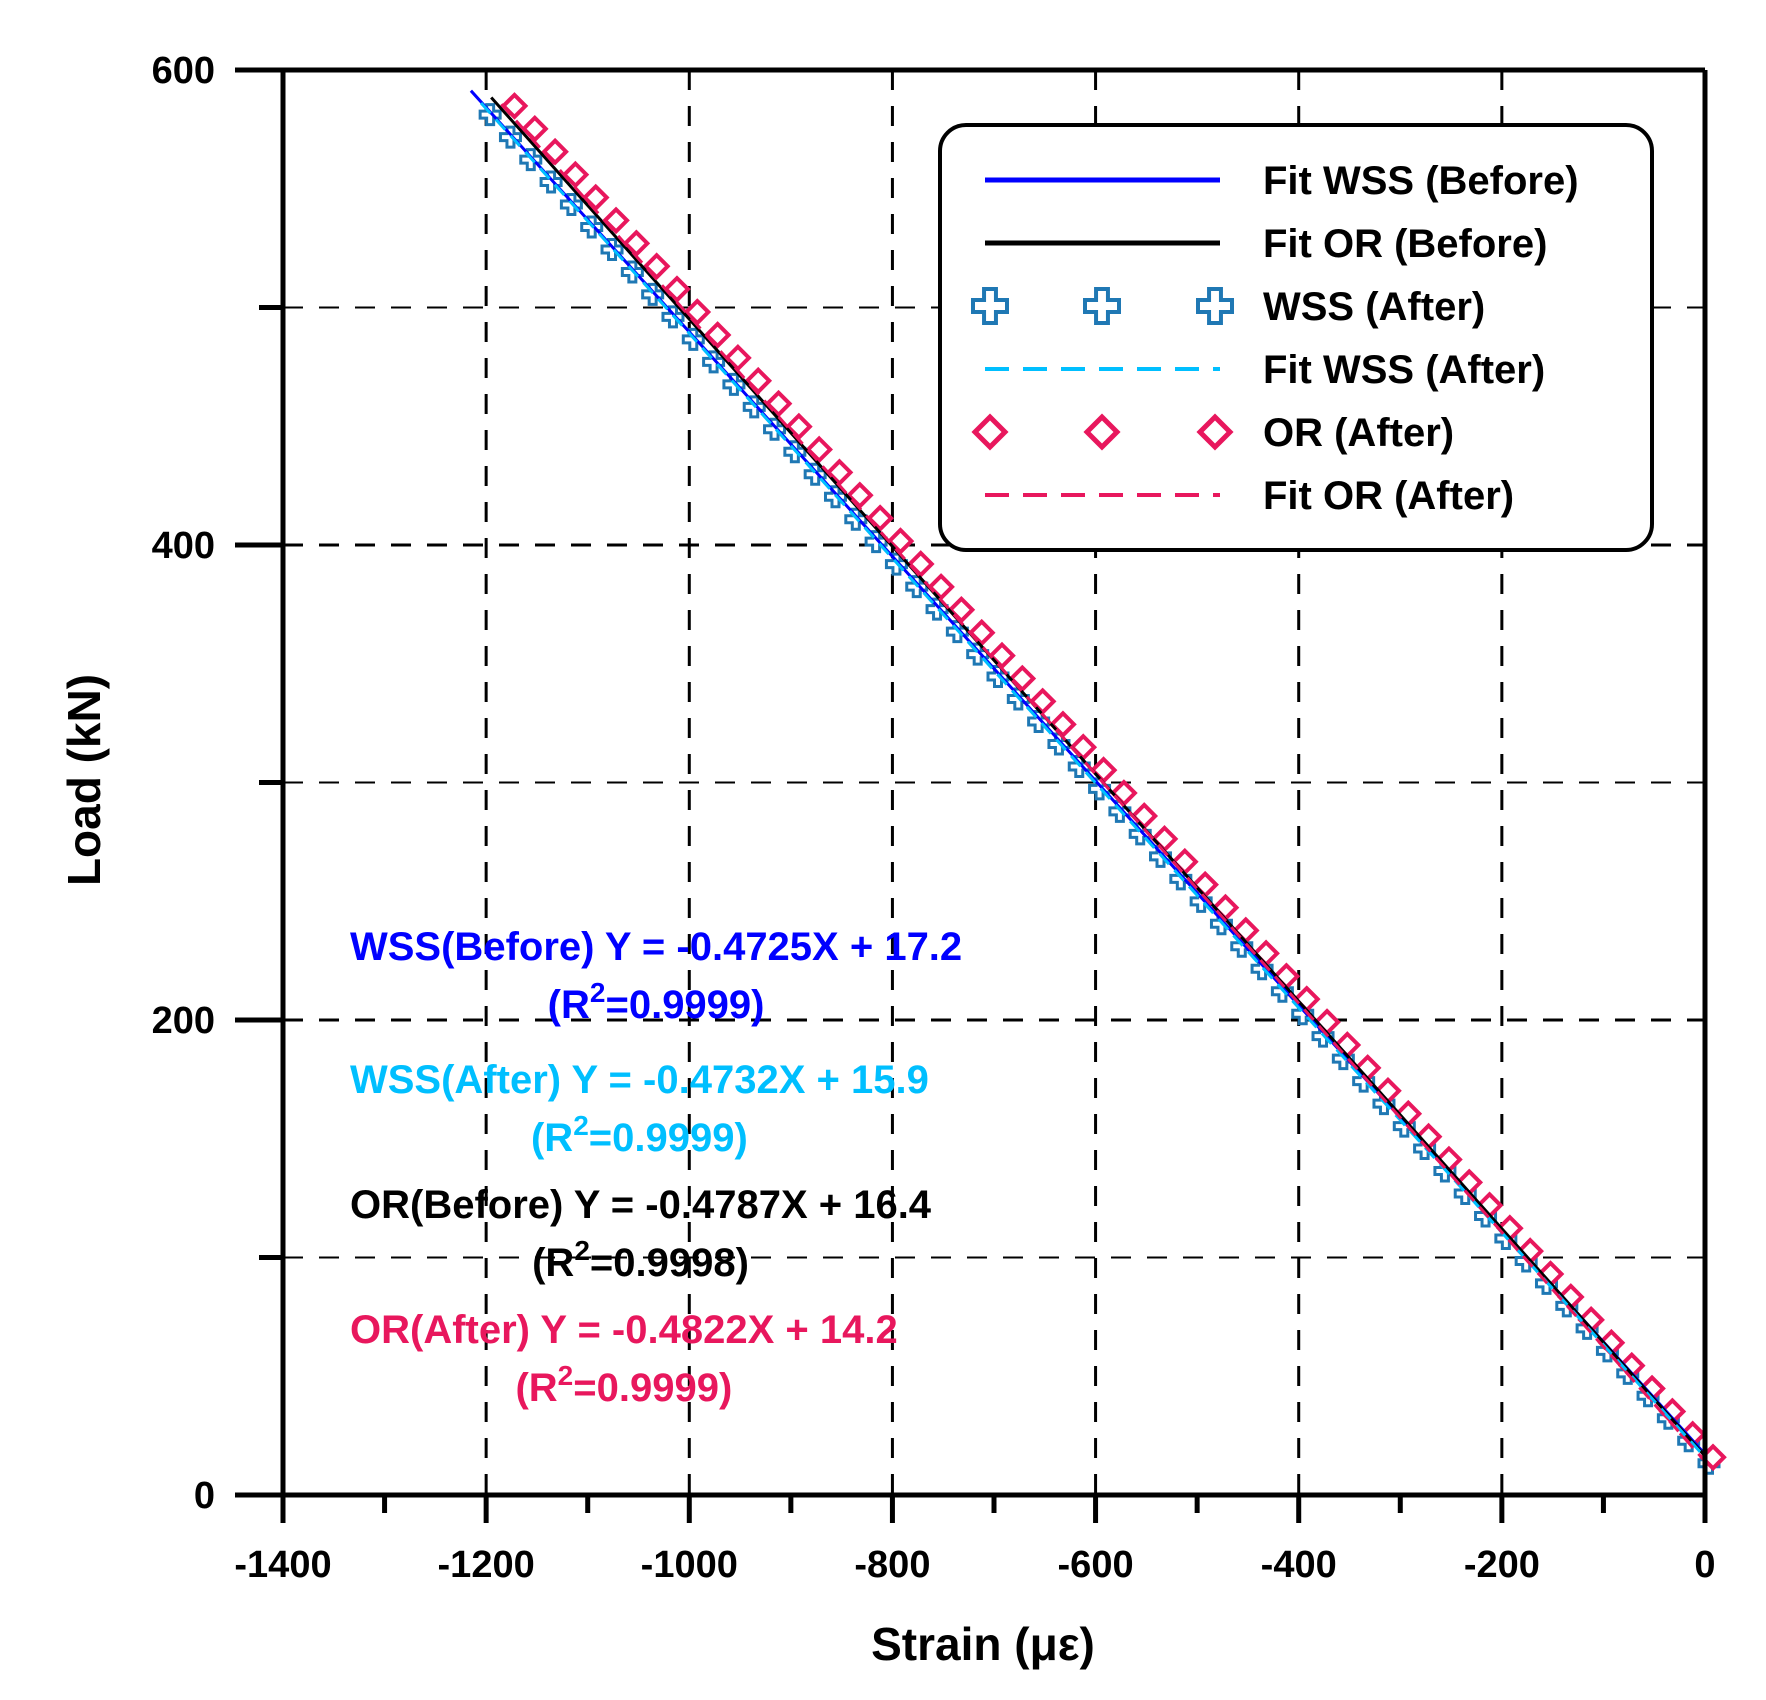  Describe the element at coordinates (656, 947) in the screenshot. I see `equation-line: WSS(Before) Y = -0.4725X + 17.2` at that location.